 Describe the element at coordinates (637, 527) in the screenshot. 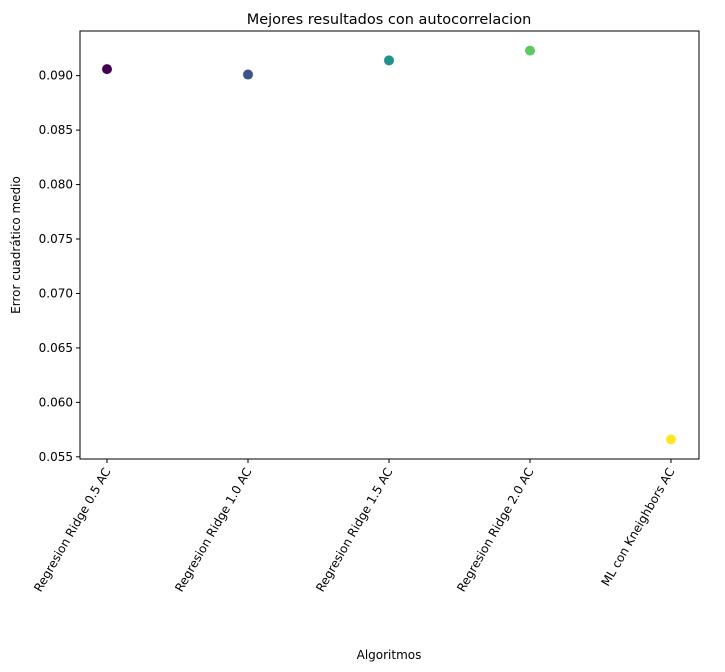

I see `x-tick-label: ML con Kneighbors AC` at that location.